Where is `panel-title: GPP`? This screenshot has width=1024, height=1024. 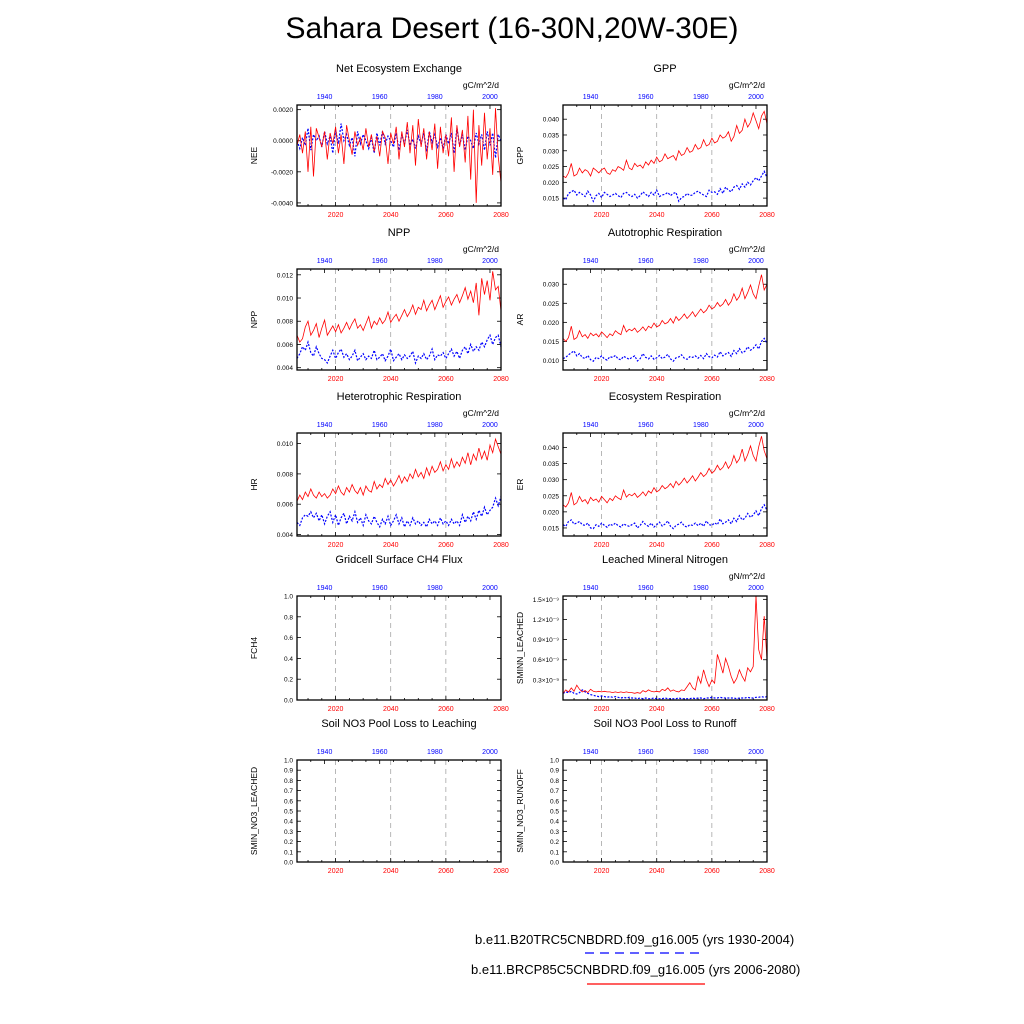 panel-title: GPP is located at coordinates (664, 69).